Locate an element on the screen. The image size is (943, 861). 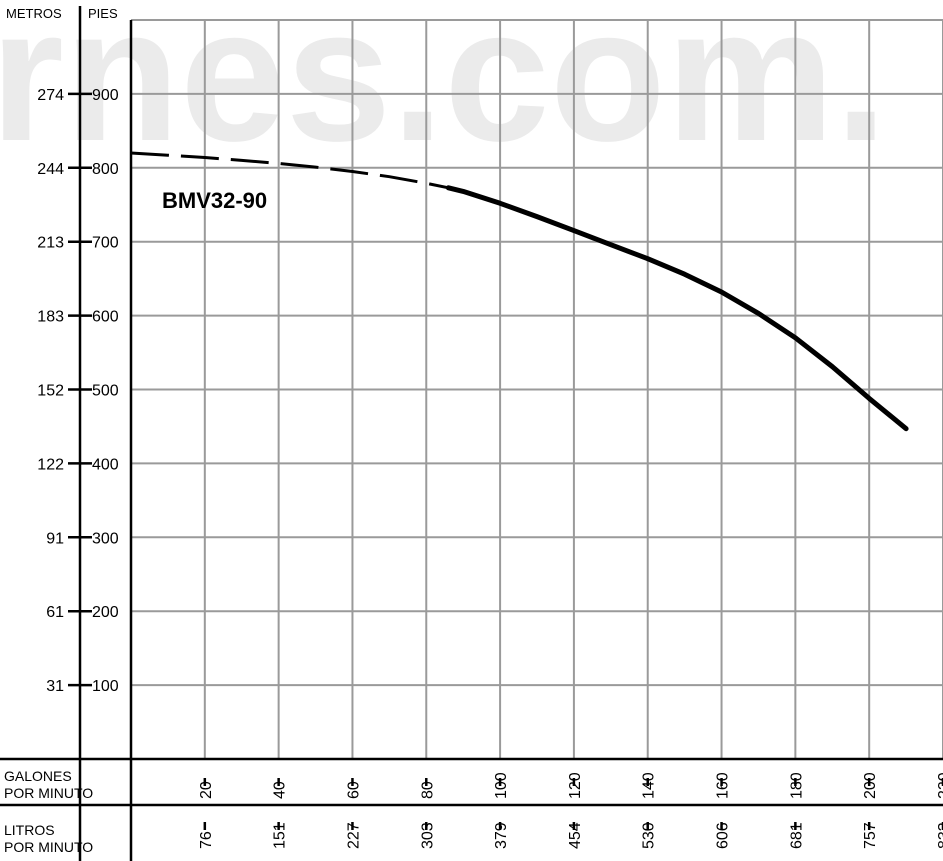
curve-dashed-segment is located at coordinates (289, 170).